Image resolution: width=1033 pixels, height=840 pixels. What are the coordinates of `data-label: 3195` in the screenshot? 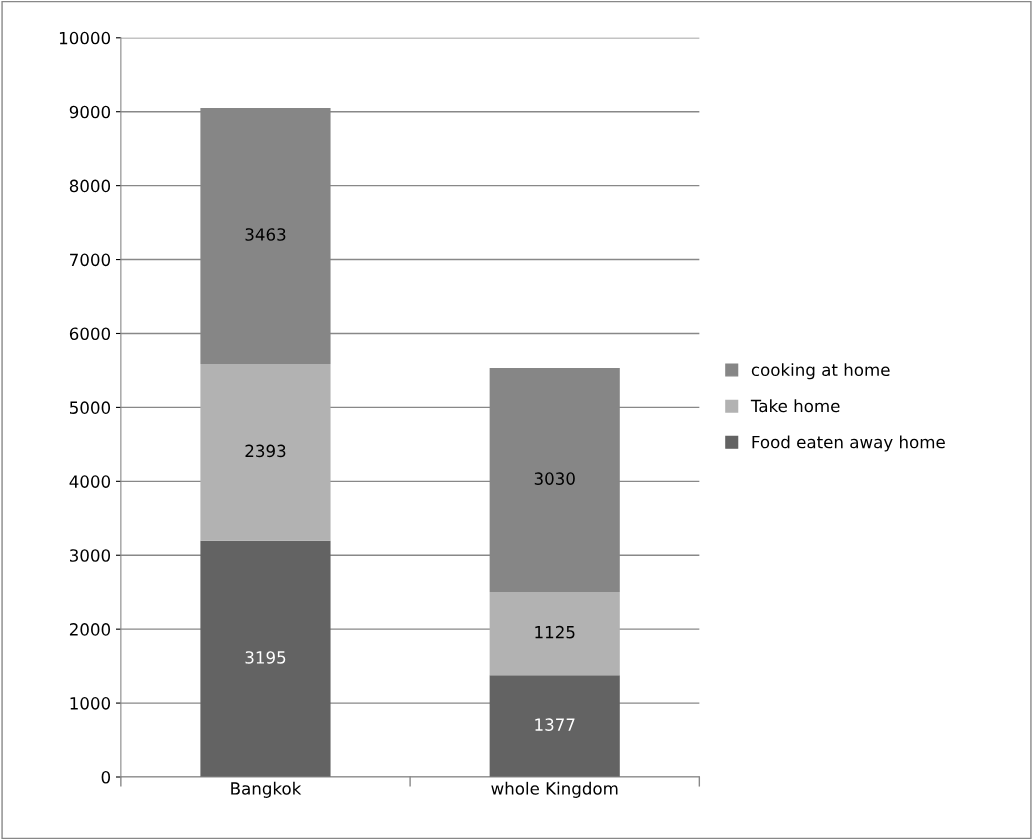 It's located at (265, 657).